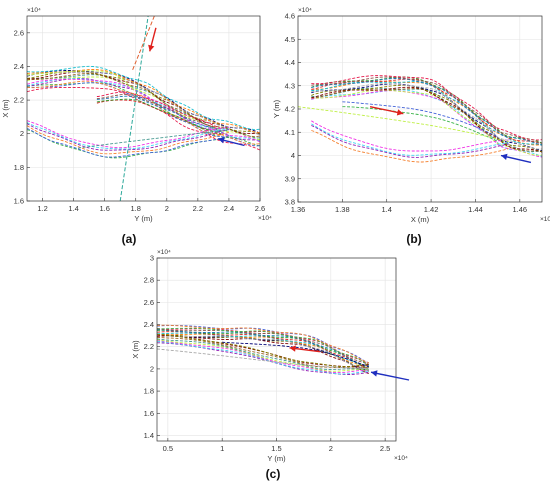 The height and width of the screenshot is (485, 550). I want to click on x-tick-label: 2, so click(331, 448).